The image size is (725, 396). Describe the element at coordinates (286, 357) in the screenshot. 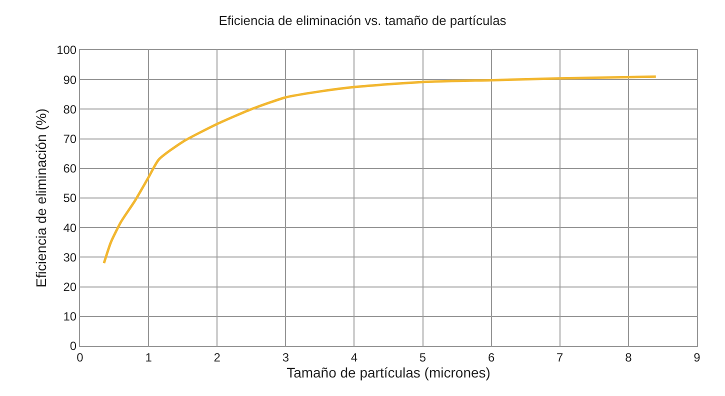

I see `x-tick-label: 3` at that location.